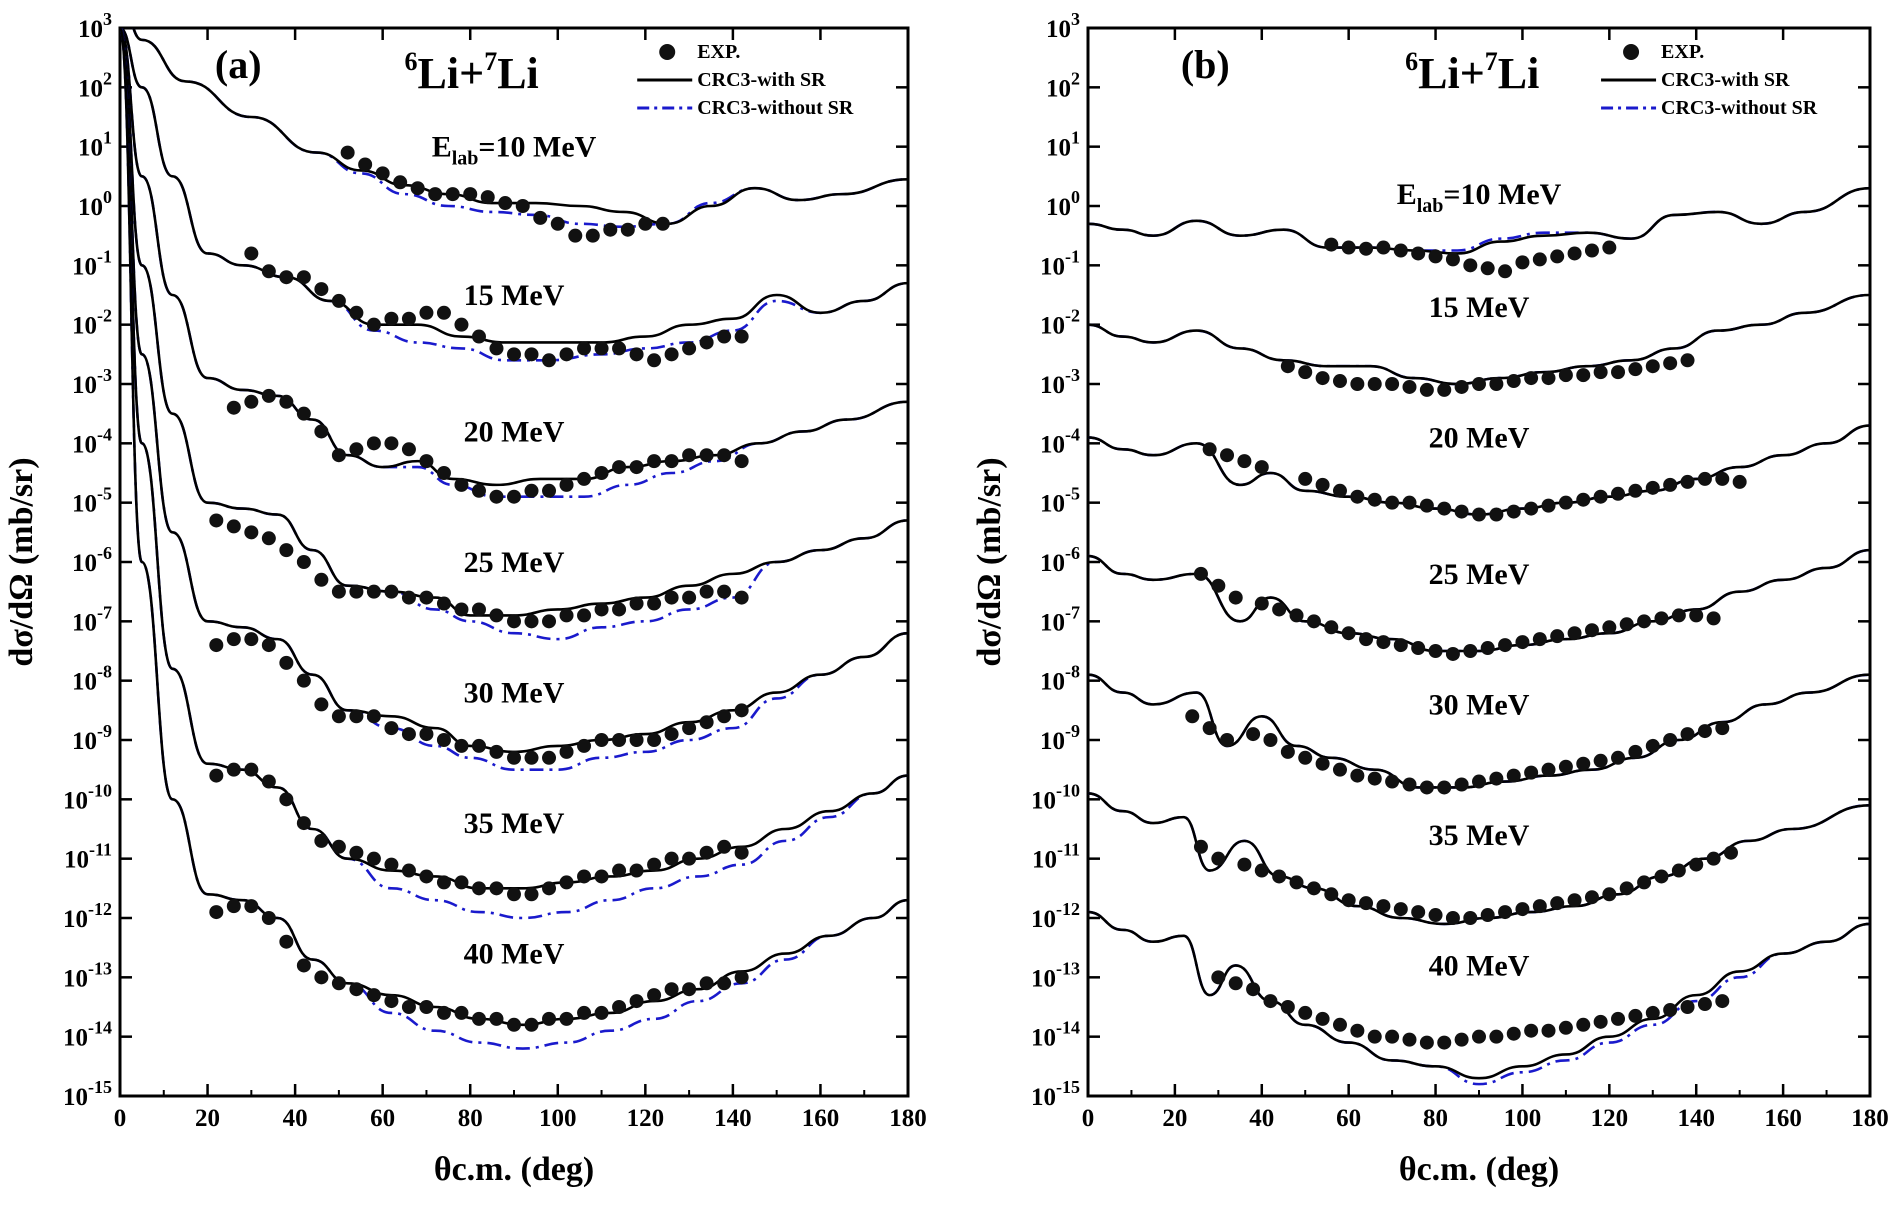 Image resolution: width=1902 pixels, height=1222 pixels. What do you see at coordinates (92, 323) in the screenshot?
I see `y-tick-label: 10⁻²` at bounding box center [92, 323].